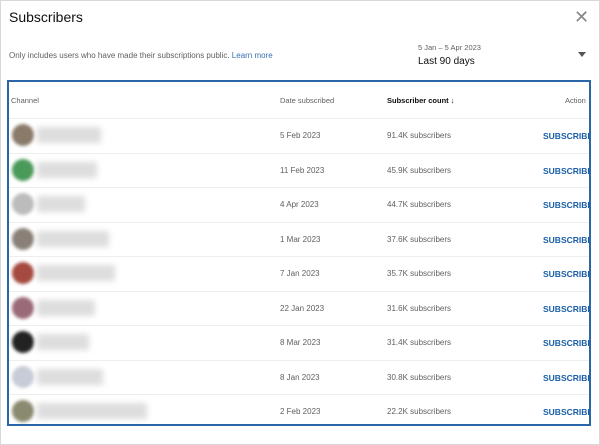  I want to click on subscriber-count: 30.8K subscribers, so click(419, 377).